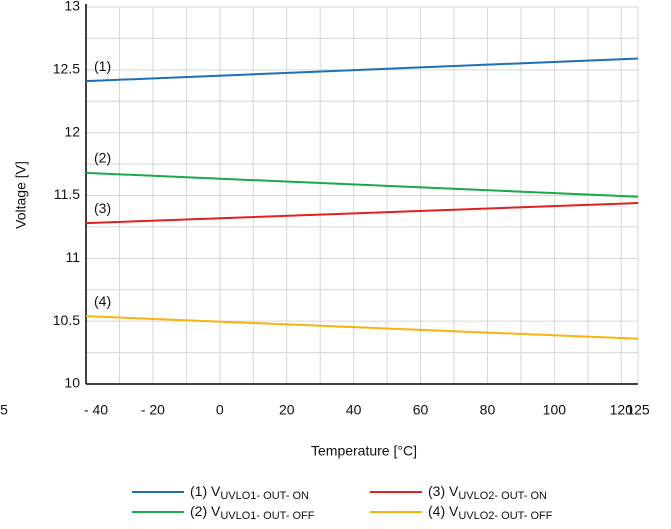  Describe the element at coordinates (622, 410) in the screenshot. I see `x-tick-label: 120` at that location.